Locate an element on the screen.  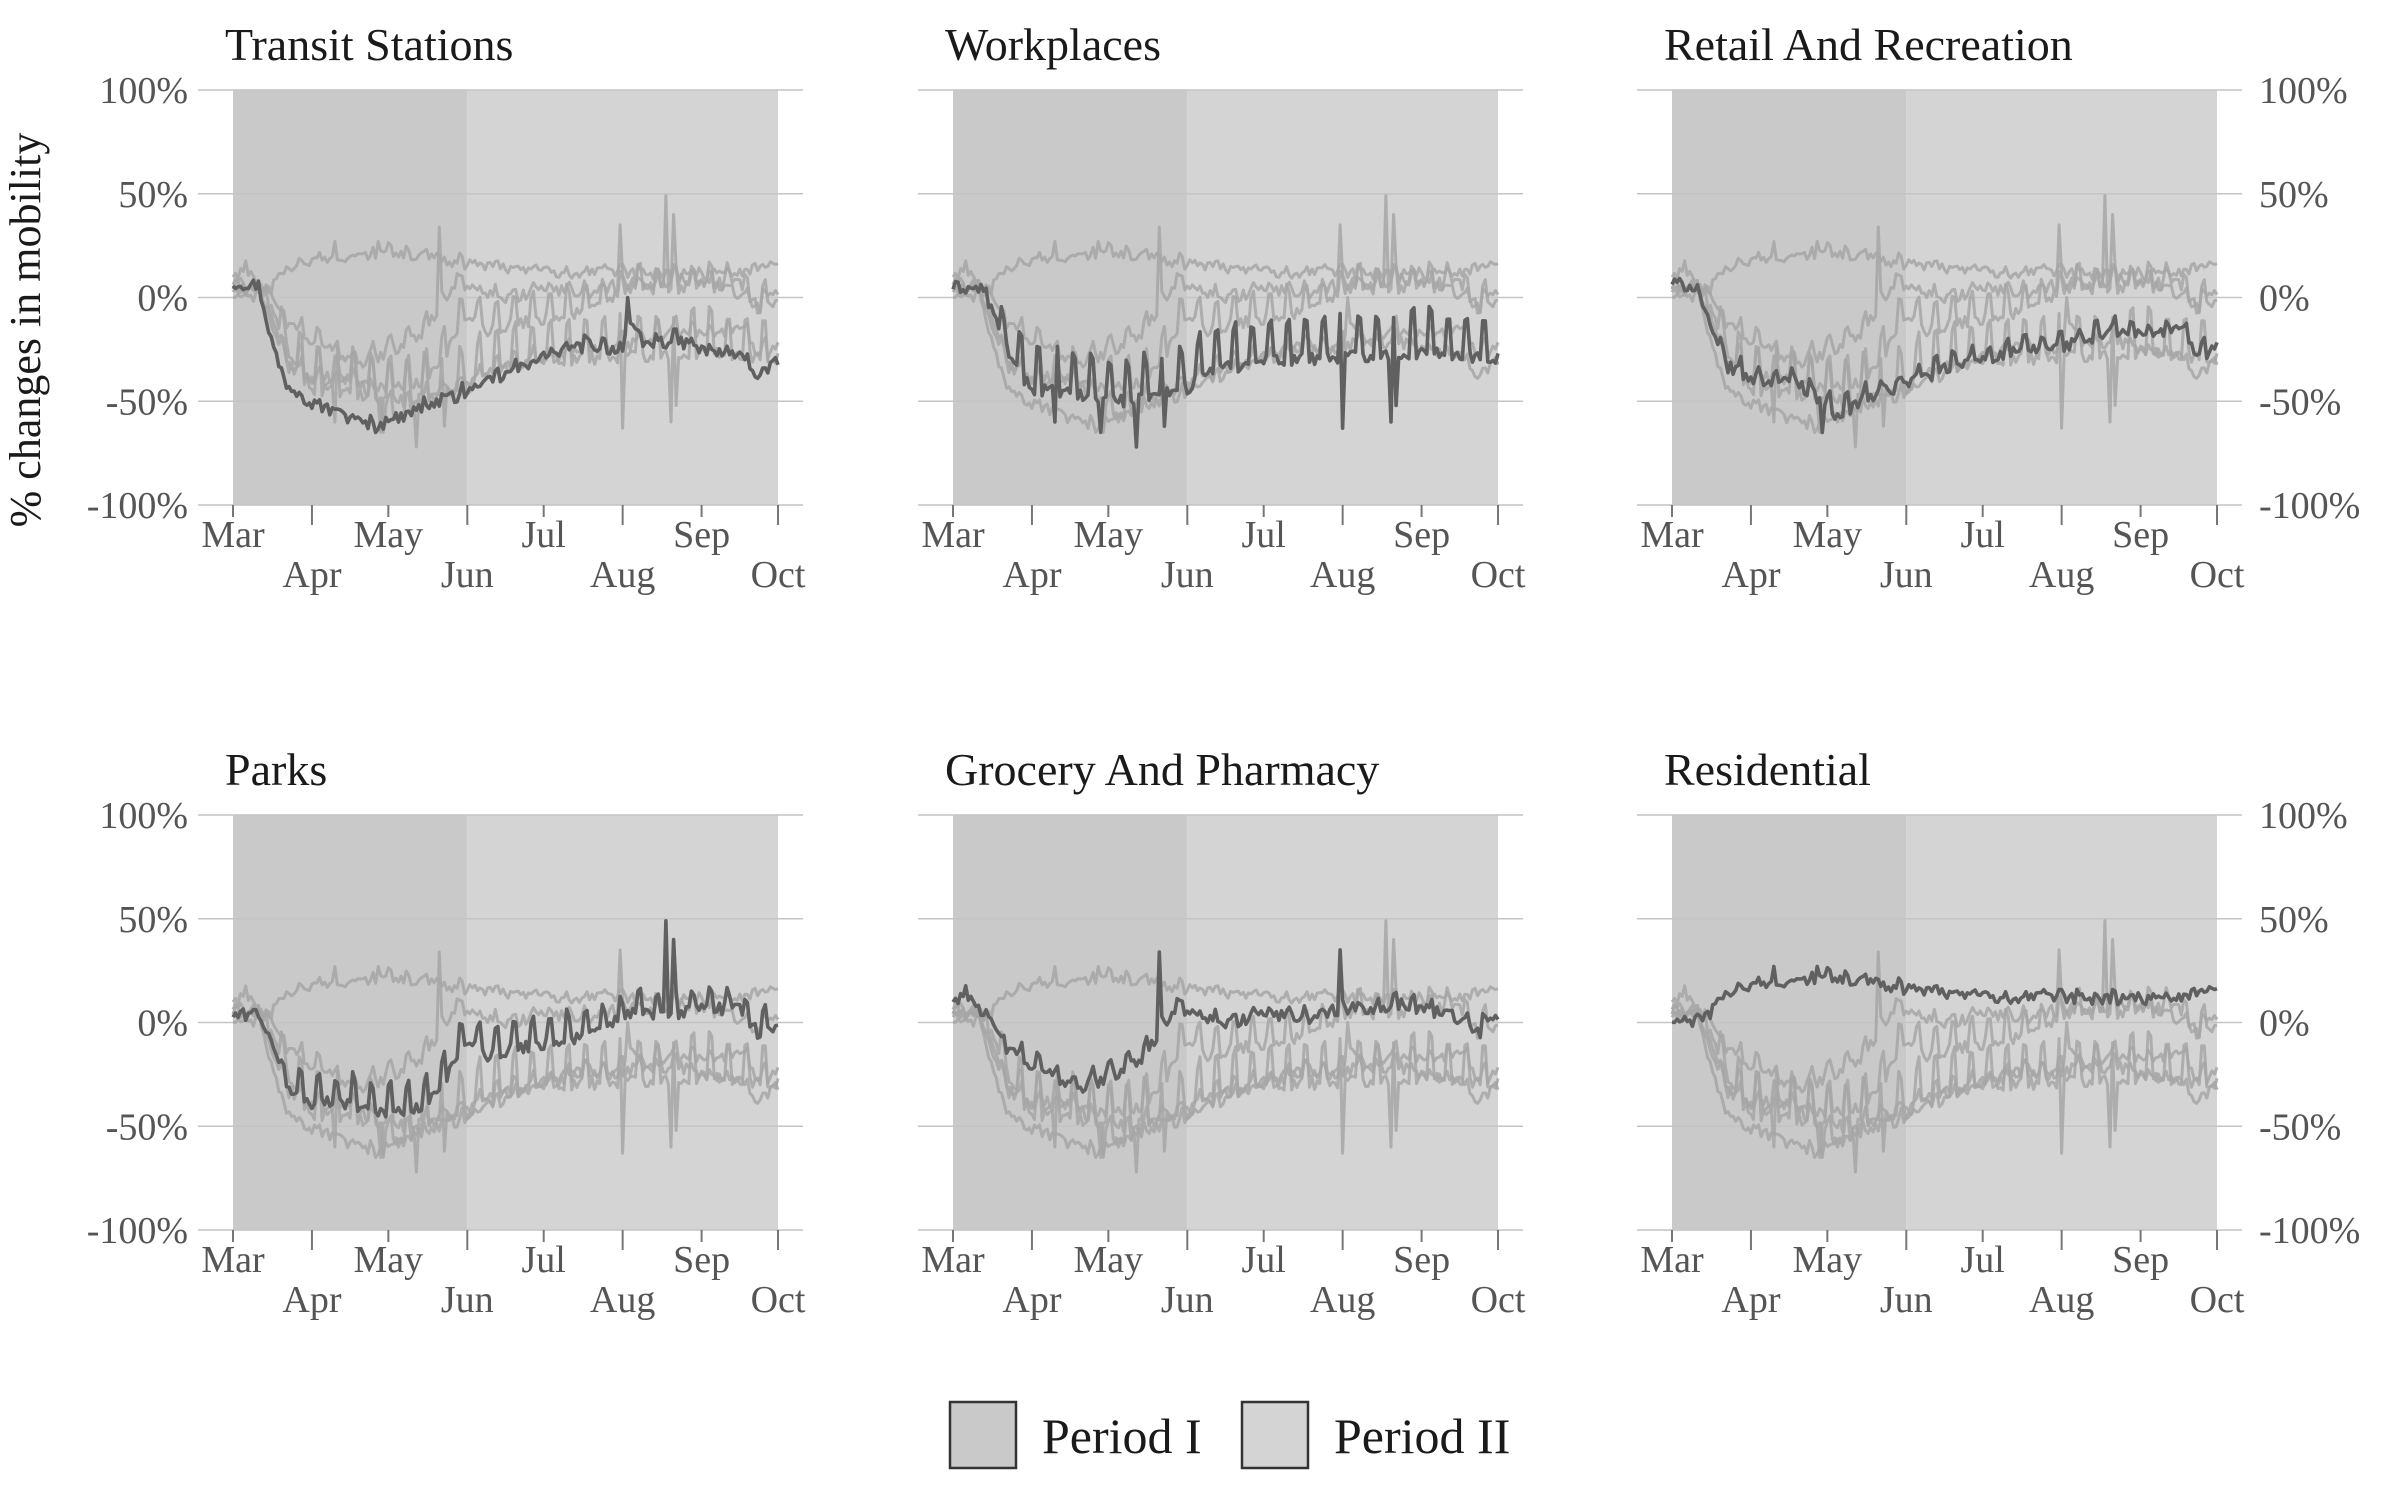
highlight-line-retail is located at coordinates (1944, 355).